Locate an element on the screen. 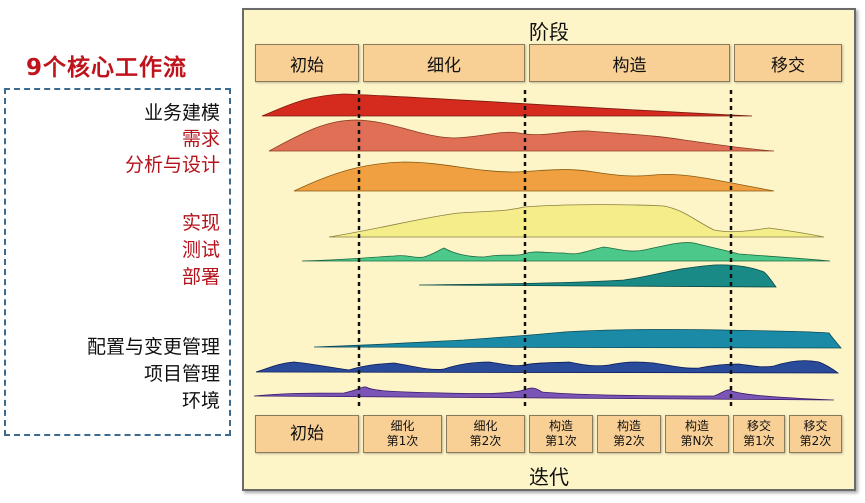  workflow-label-environment: 环境 is located at coordinates (200, 401).